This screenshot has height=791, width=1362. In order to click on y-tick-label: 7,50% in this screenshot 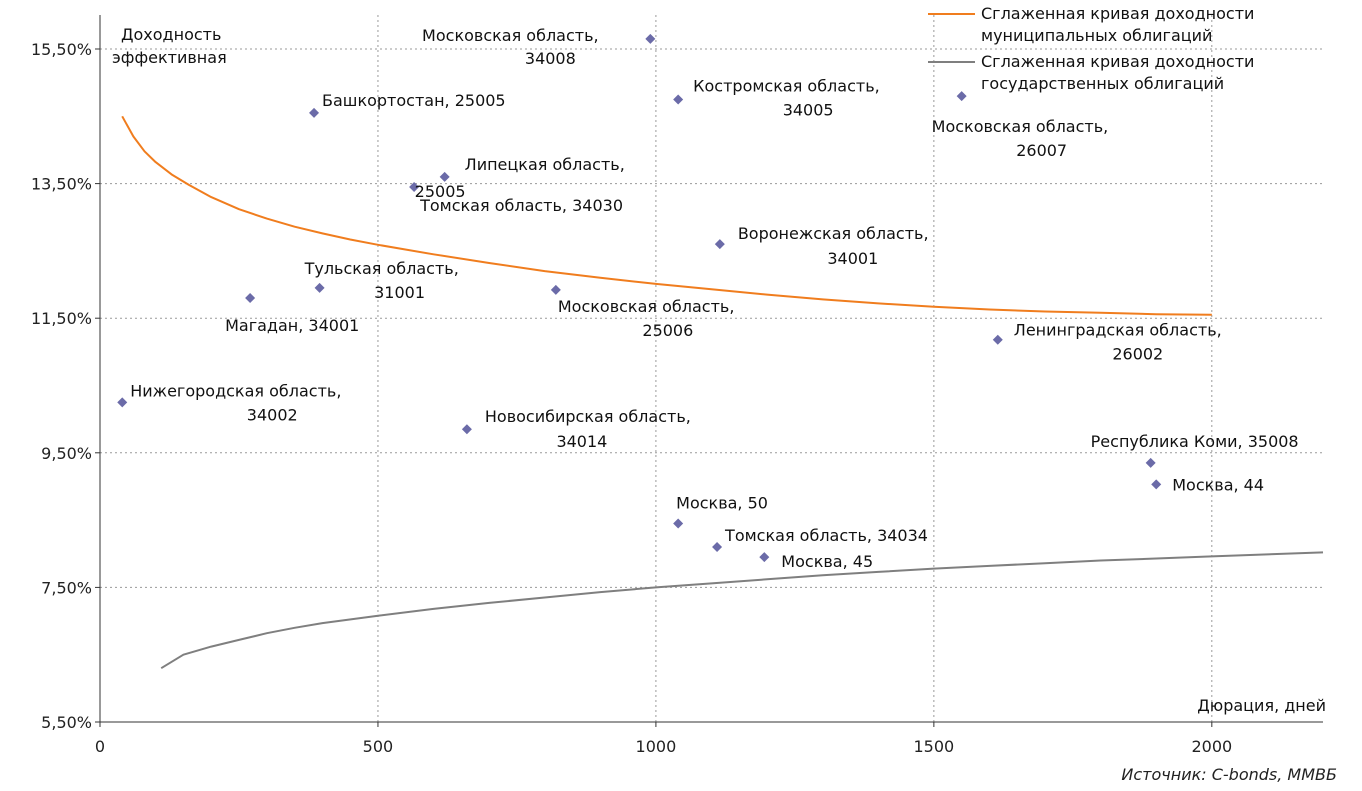, I will do `click(66, 587)`.